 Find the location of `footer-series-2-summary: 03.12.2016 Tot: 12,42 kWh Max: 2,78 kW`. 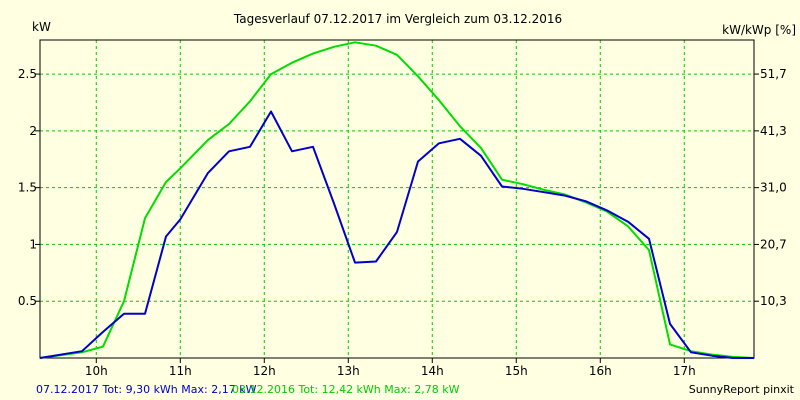

footer-series-2-summary: 03.12.2016 Tot: 12,42 kWh Max: 2,78 kW is located at coordinates (346, 389).